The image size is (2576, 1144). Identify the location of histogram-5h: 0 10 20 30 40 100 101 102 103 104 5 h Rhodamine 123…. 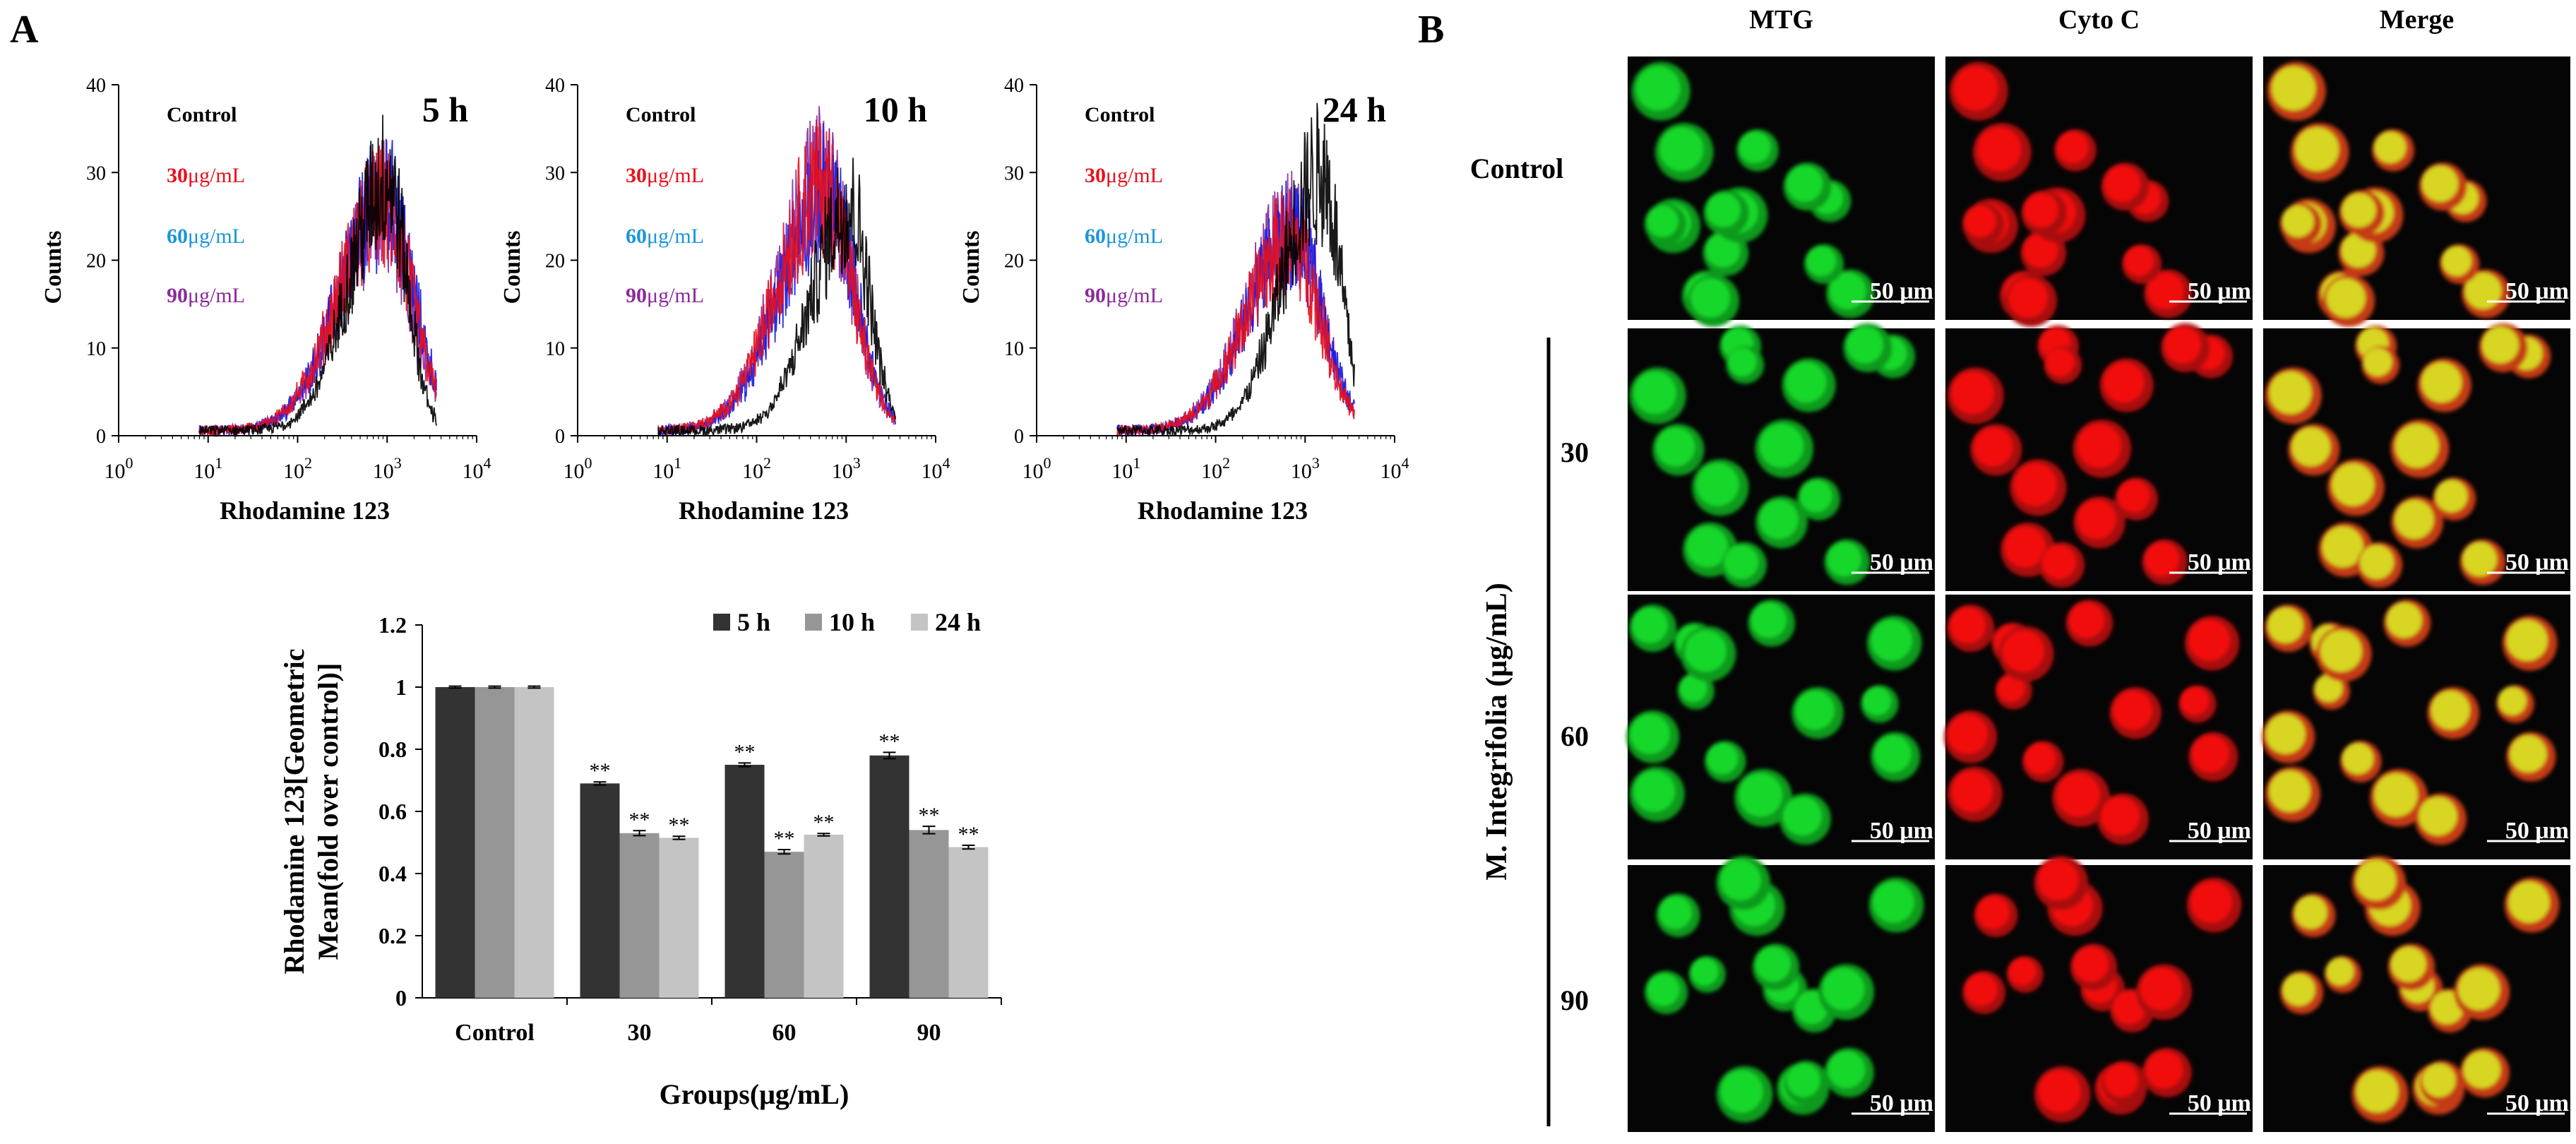
(265, 300).